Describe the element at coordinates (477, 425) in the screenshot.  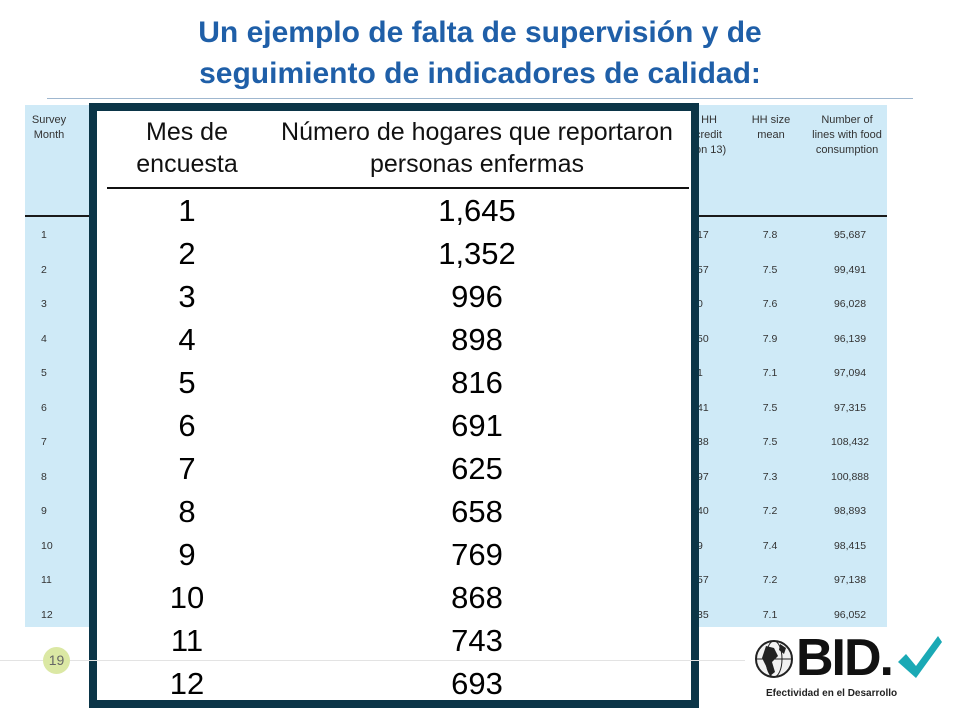
I see `cell-hogares: 691` at that location.